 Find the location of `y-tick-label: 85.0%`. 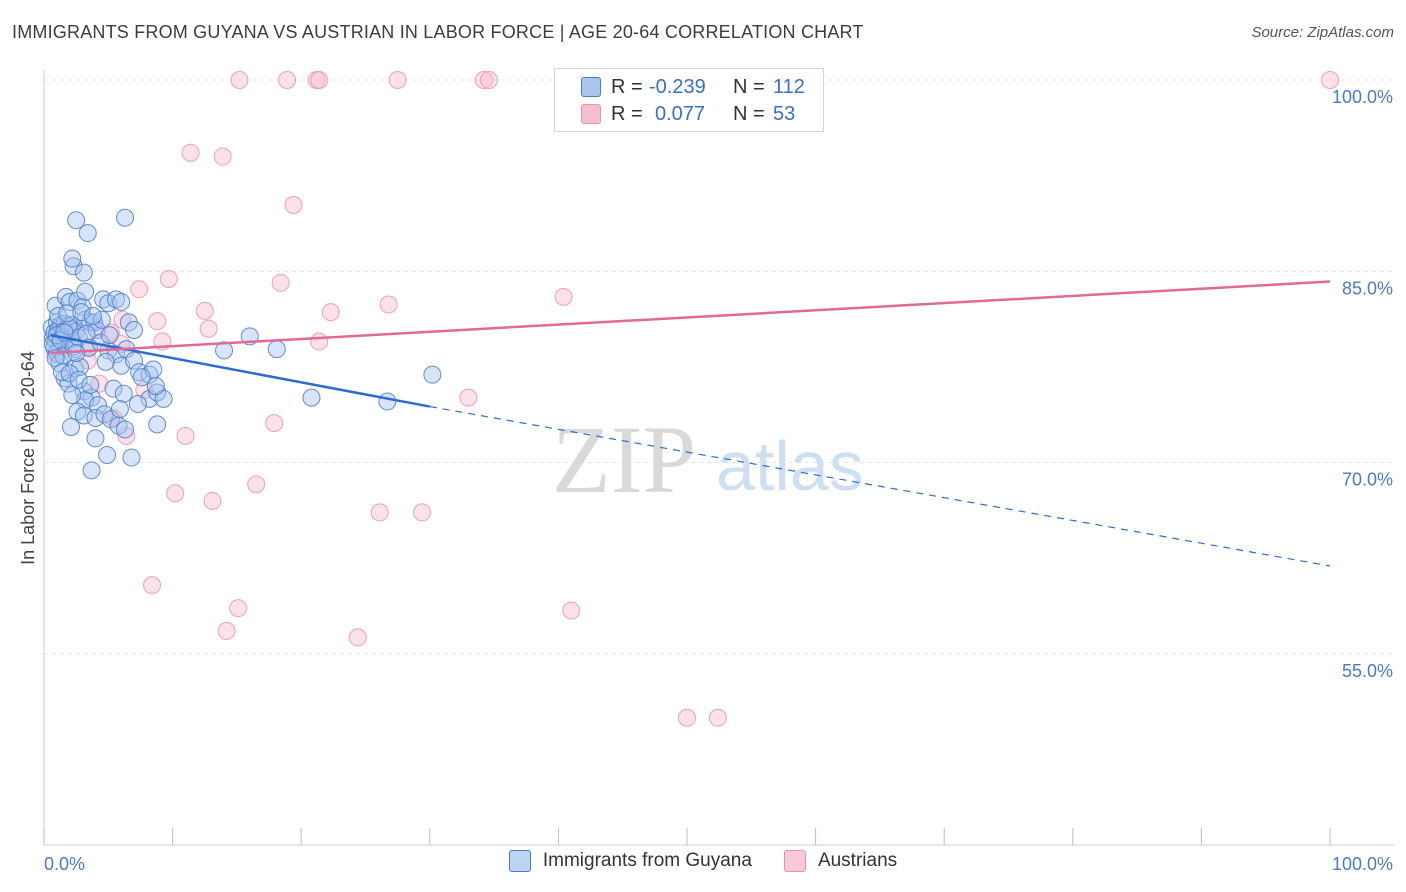

y-tick-label: 85.0% is located at coordinates (1367, 288).